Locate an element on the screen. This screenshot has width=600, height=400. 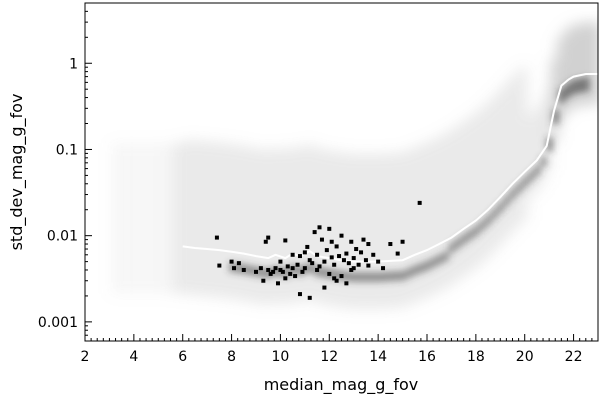
x-tick-label: 8 is located at coordinates (231, 357).